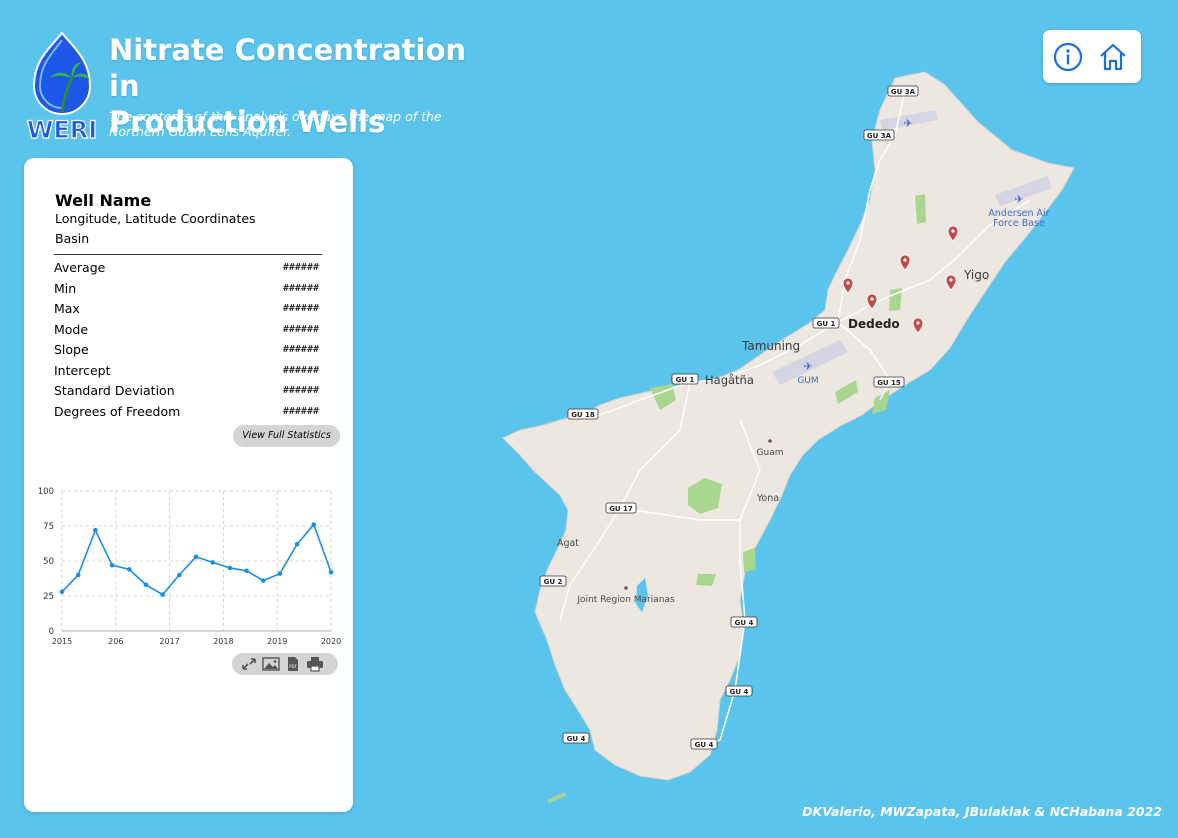 This screenshot has width=1178, height=838. Describe the element at coordinates (826, 324) in the screenshot. I see `svg-text: GU 1` at that location.